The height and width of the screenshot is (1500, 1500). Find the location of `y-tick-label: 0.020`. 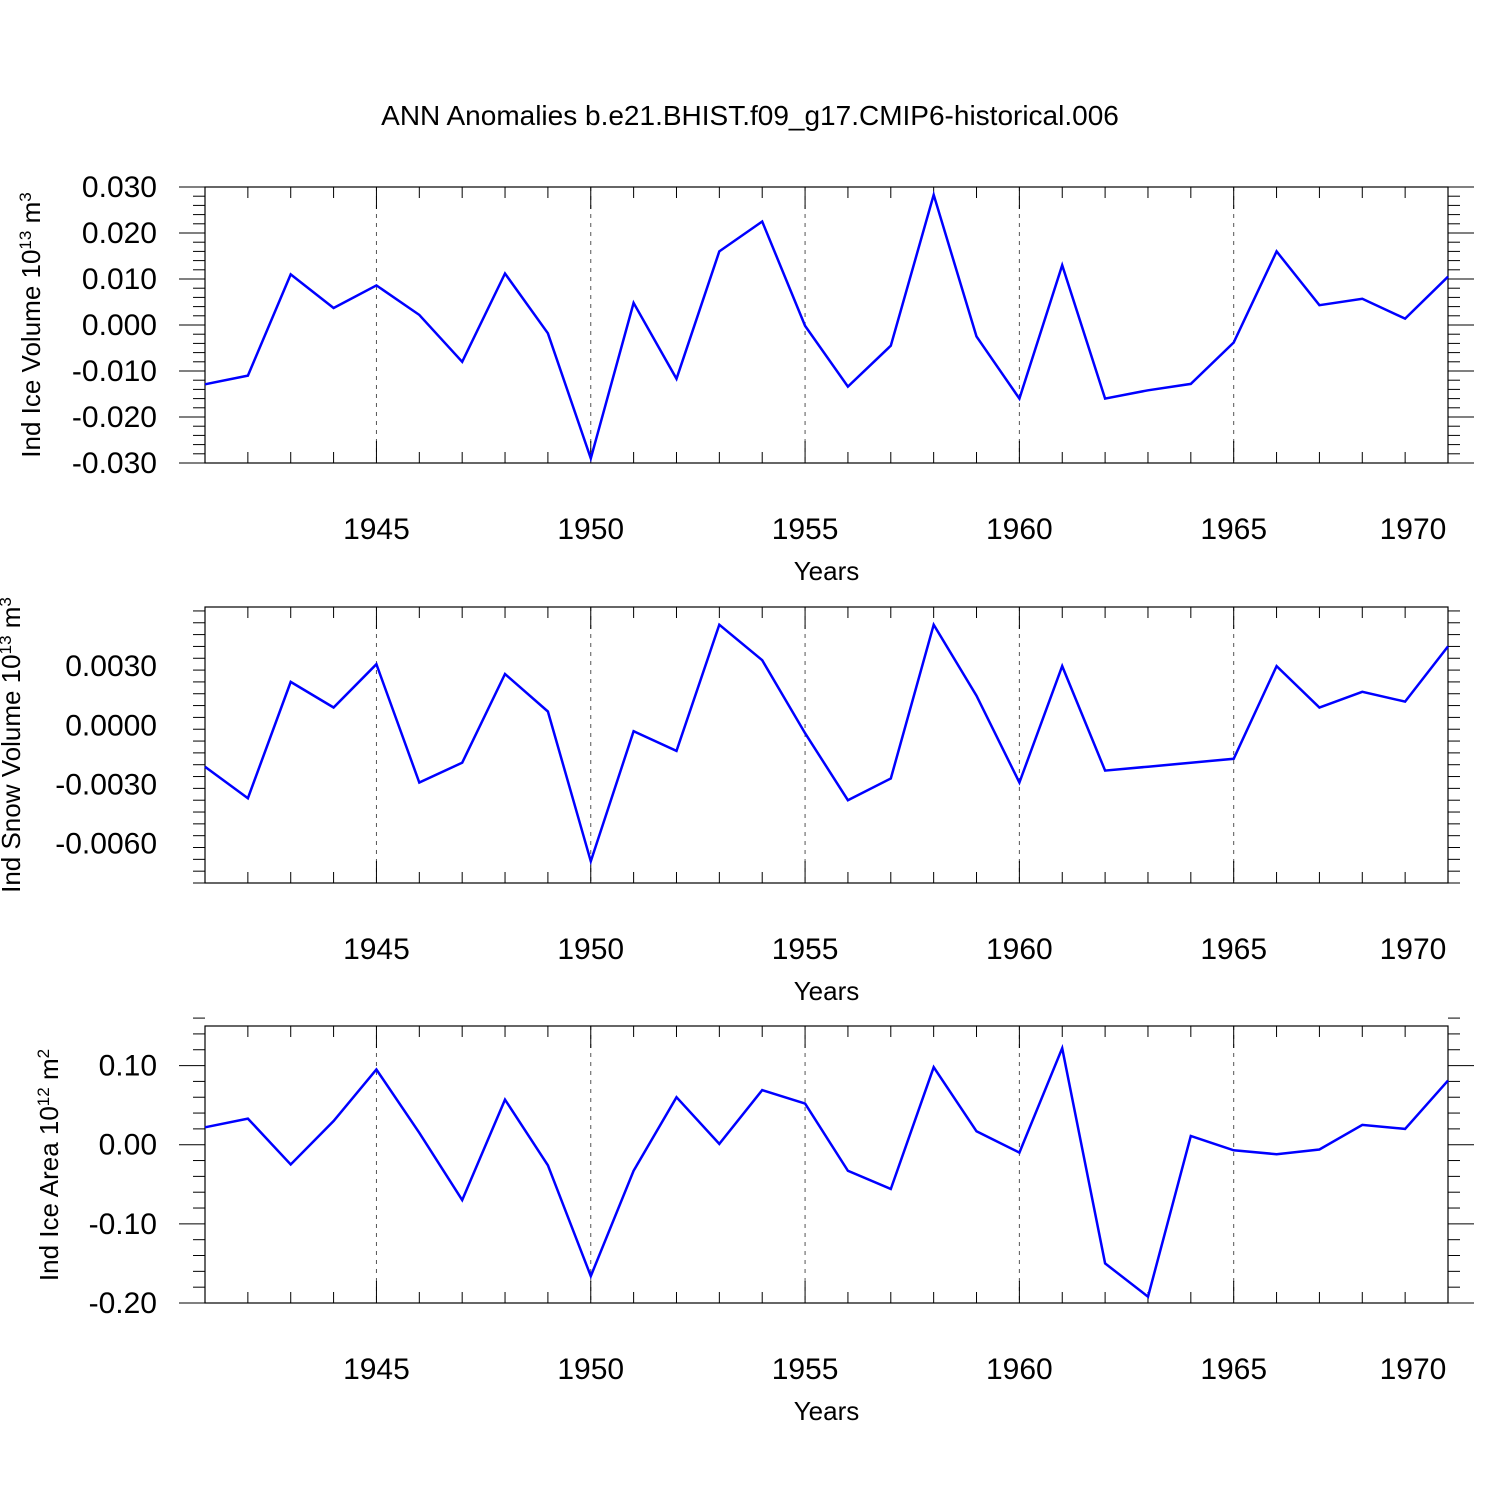

y-tick-label: 0.020 is located at coordinates (119, 233).